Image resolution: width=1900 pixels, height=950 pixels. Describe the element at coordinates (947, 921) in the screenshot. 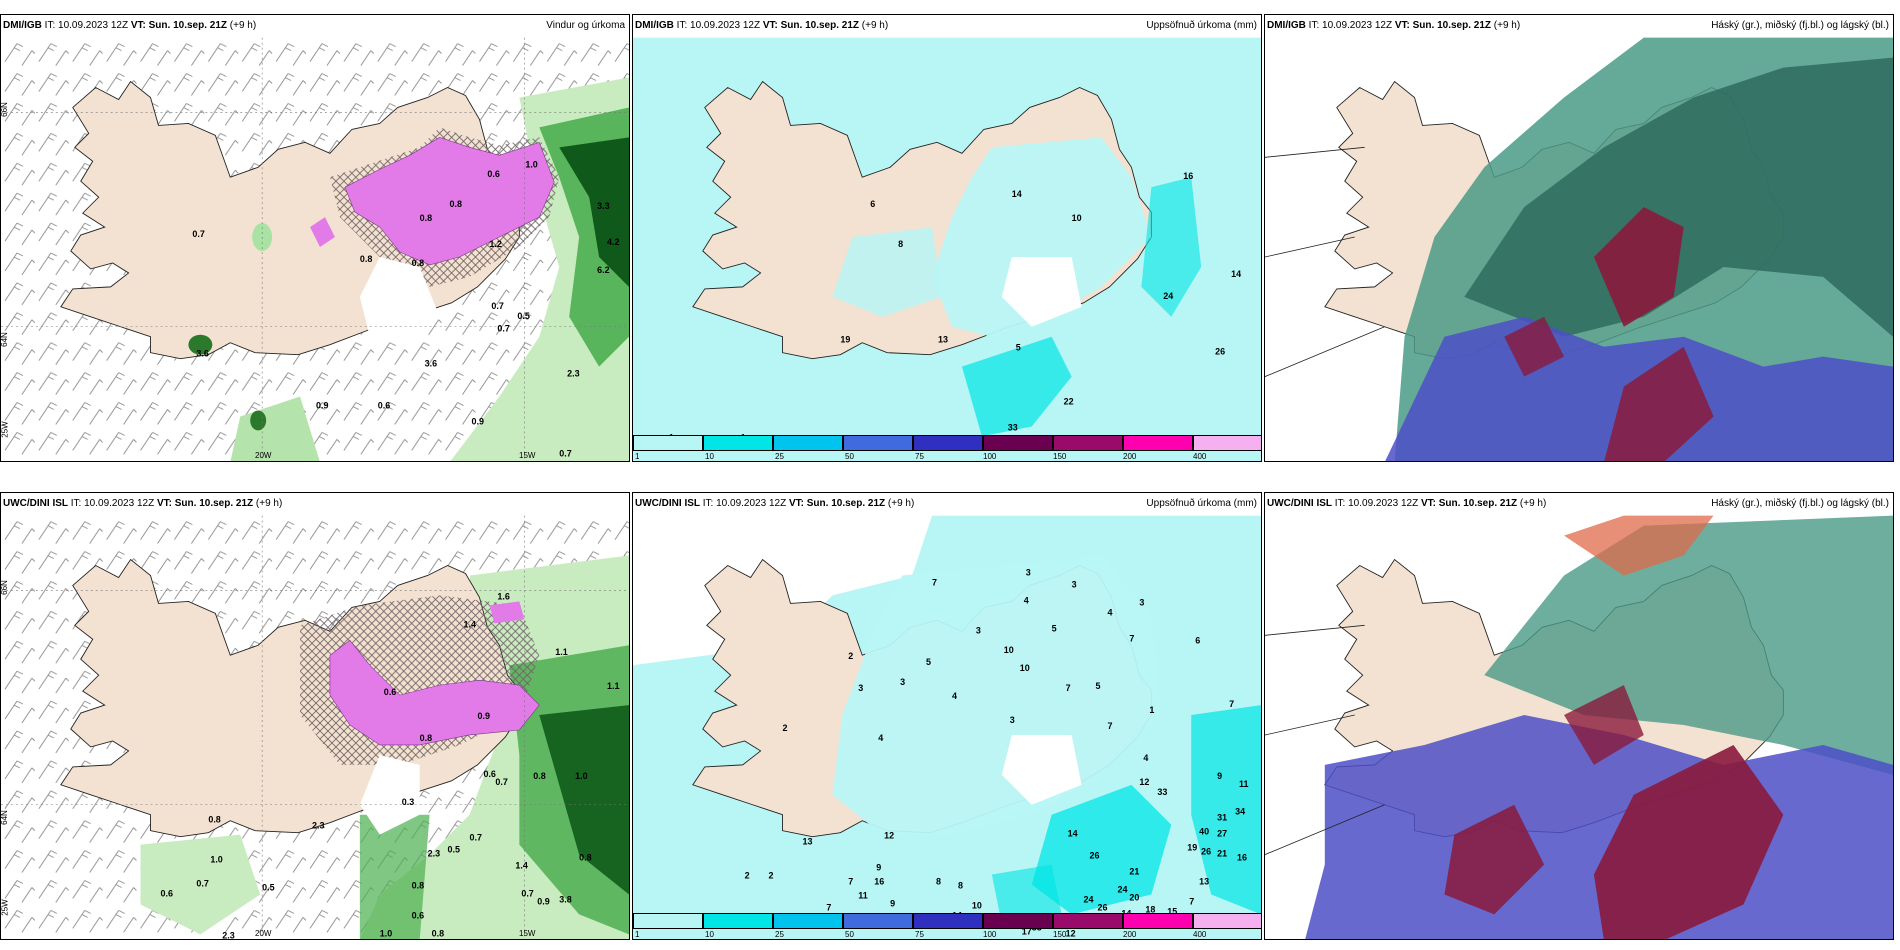

I see `legend-color-bar` at that location.